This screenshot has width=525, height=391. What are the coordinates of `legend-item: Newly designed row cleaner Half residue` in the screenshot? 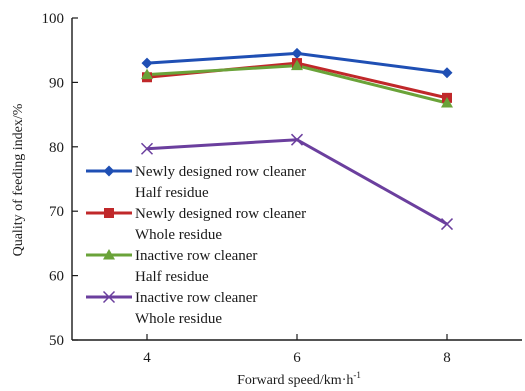 It's located at (196, 182).